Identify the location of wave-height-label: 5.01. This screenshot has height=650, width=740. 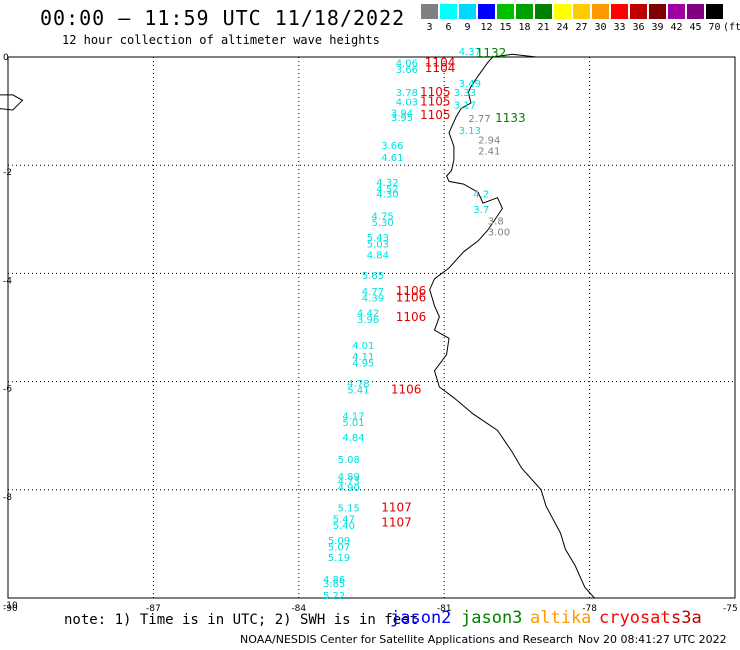
(353, 423).